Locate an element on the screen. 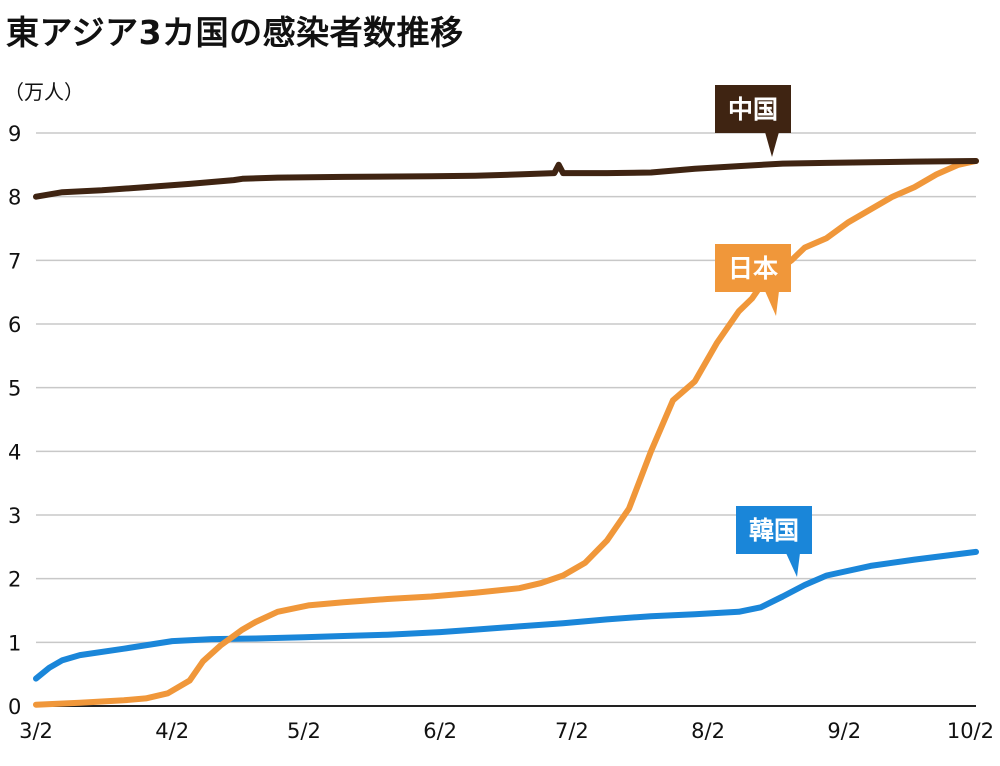 The width and height of the screenshot is (1000, 766). y-axis-ticks: 0 1 2 3 4 5 6 7 8 9 is located at coordinates (14, 420).